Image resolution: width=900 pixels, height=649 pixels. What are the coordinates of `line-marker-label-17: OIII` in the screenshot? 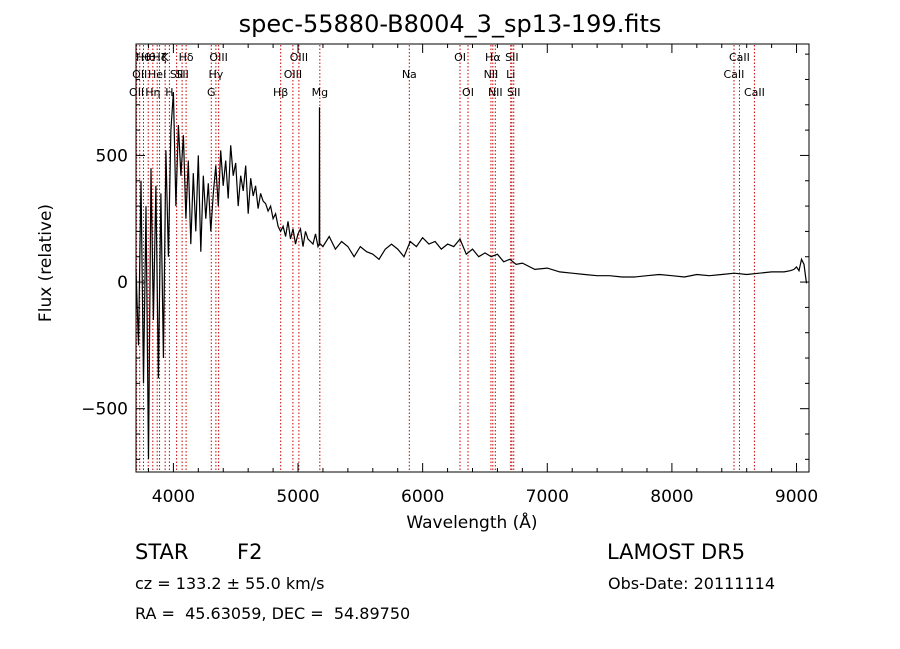 It's located at (299, 57).